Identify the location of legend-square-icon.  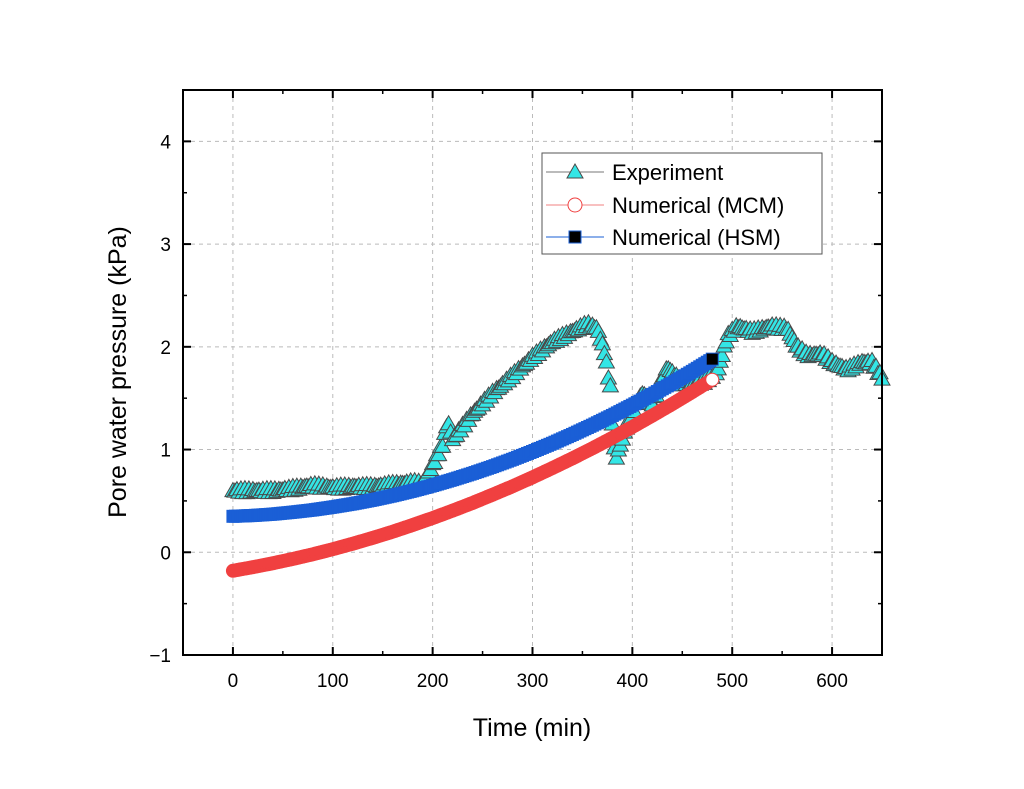
(575, 237).